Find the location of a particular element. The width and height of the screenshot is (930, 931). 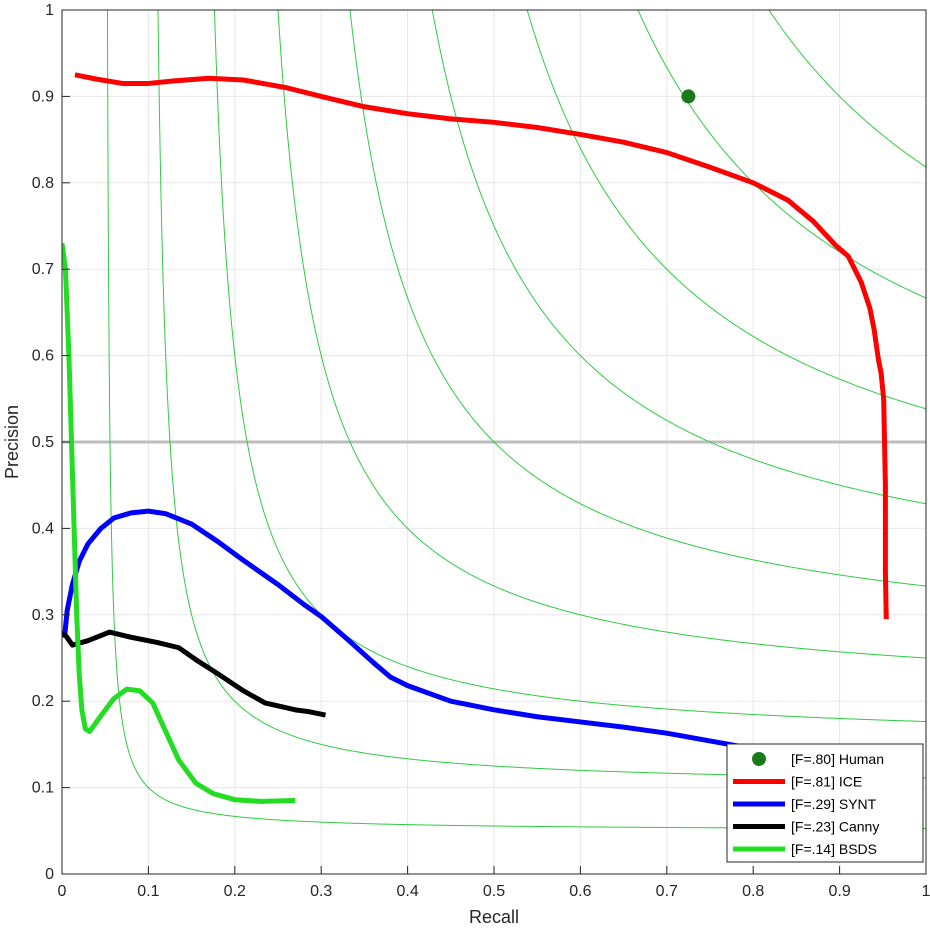

human-point is located at coordinates (688, 96).